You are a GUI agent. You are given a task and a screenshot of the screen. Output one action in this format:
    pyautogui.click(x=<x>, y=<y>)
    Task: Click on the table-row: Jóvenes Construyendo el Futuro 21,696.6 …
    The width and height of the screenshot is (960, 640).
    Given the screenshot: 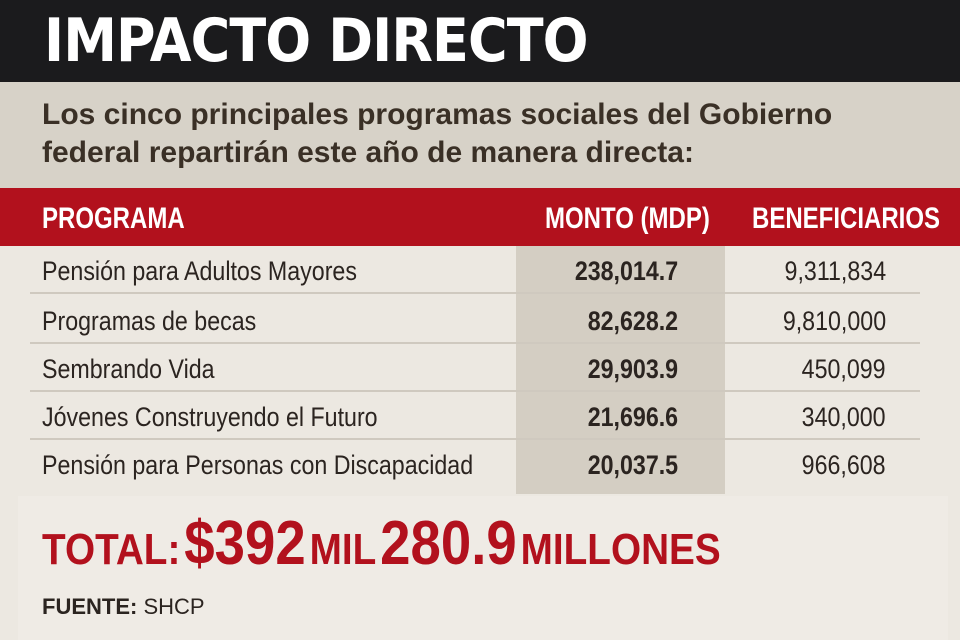 What is the action you would take?
    pyautogui.click(x=480, y=416)
    